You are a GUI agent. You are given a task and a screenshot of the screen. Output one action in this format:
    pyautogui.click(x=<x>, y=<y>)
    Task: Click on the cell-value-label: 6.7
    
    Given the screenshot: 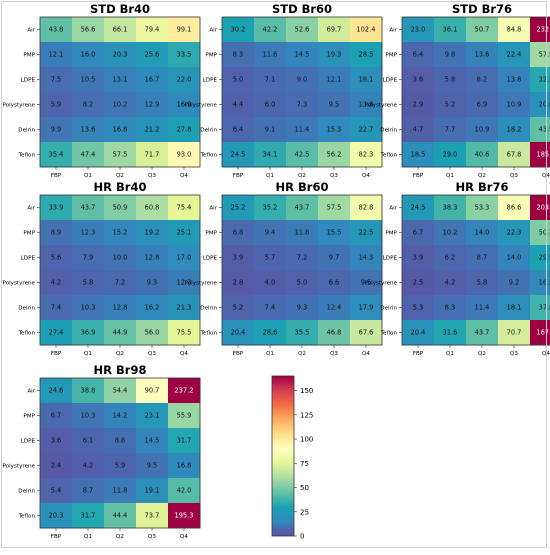 What is the action you would take?
    pyautogui.click(x=418, y=233)
    